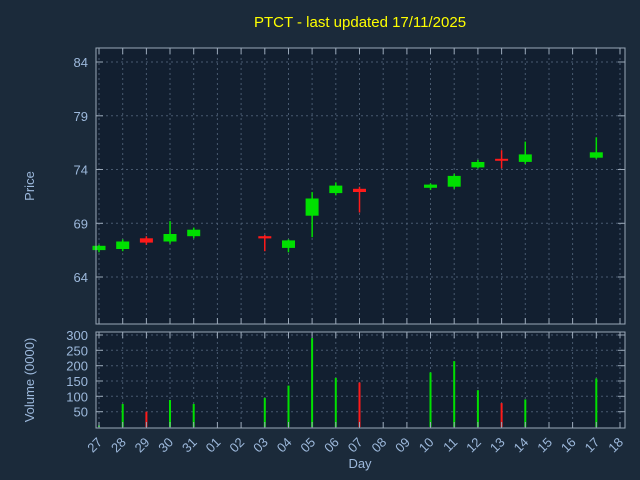 Image resolution: width=640 pixels, height=480 pixels. Describe the element at coordinates (77, 350) in the screenshot. I see `svg-text: 250` at that location.